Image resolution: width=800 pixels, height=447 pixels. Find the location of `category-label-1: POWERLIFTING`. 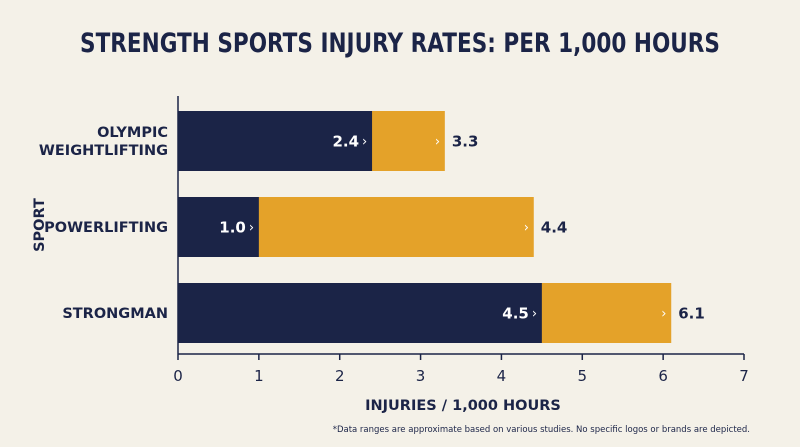

category-label-1: POWERLIFTING is located at coordinates (106, 228).